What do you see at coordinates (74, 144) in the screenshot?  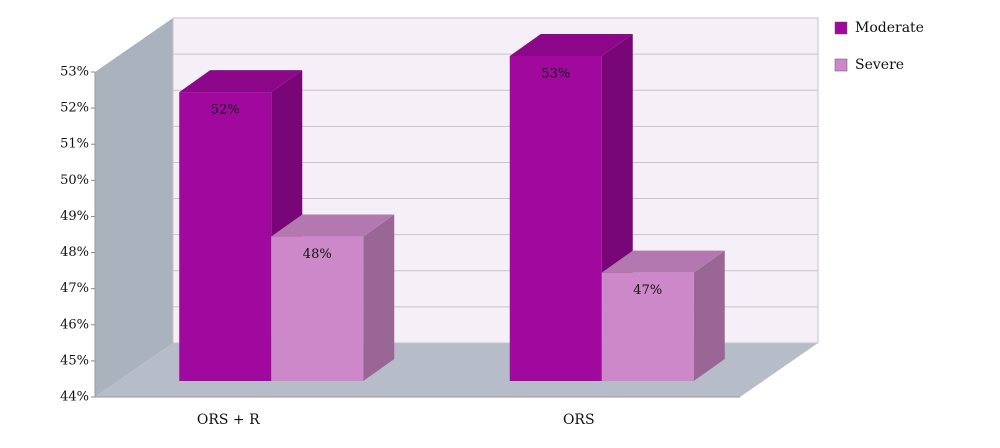 I see `y-tick-label: 51%` at bounding box center [74, 144].